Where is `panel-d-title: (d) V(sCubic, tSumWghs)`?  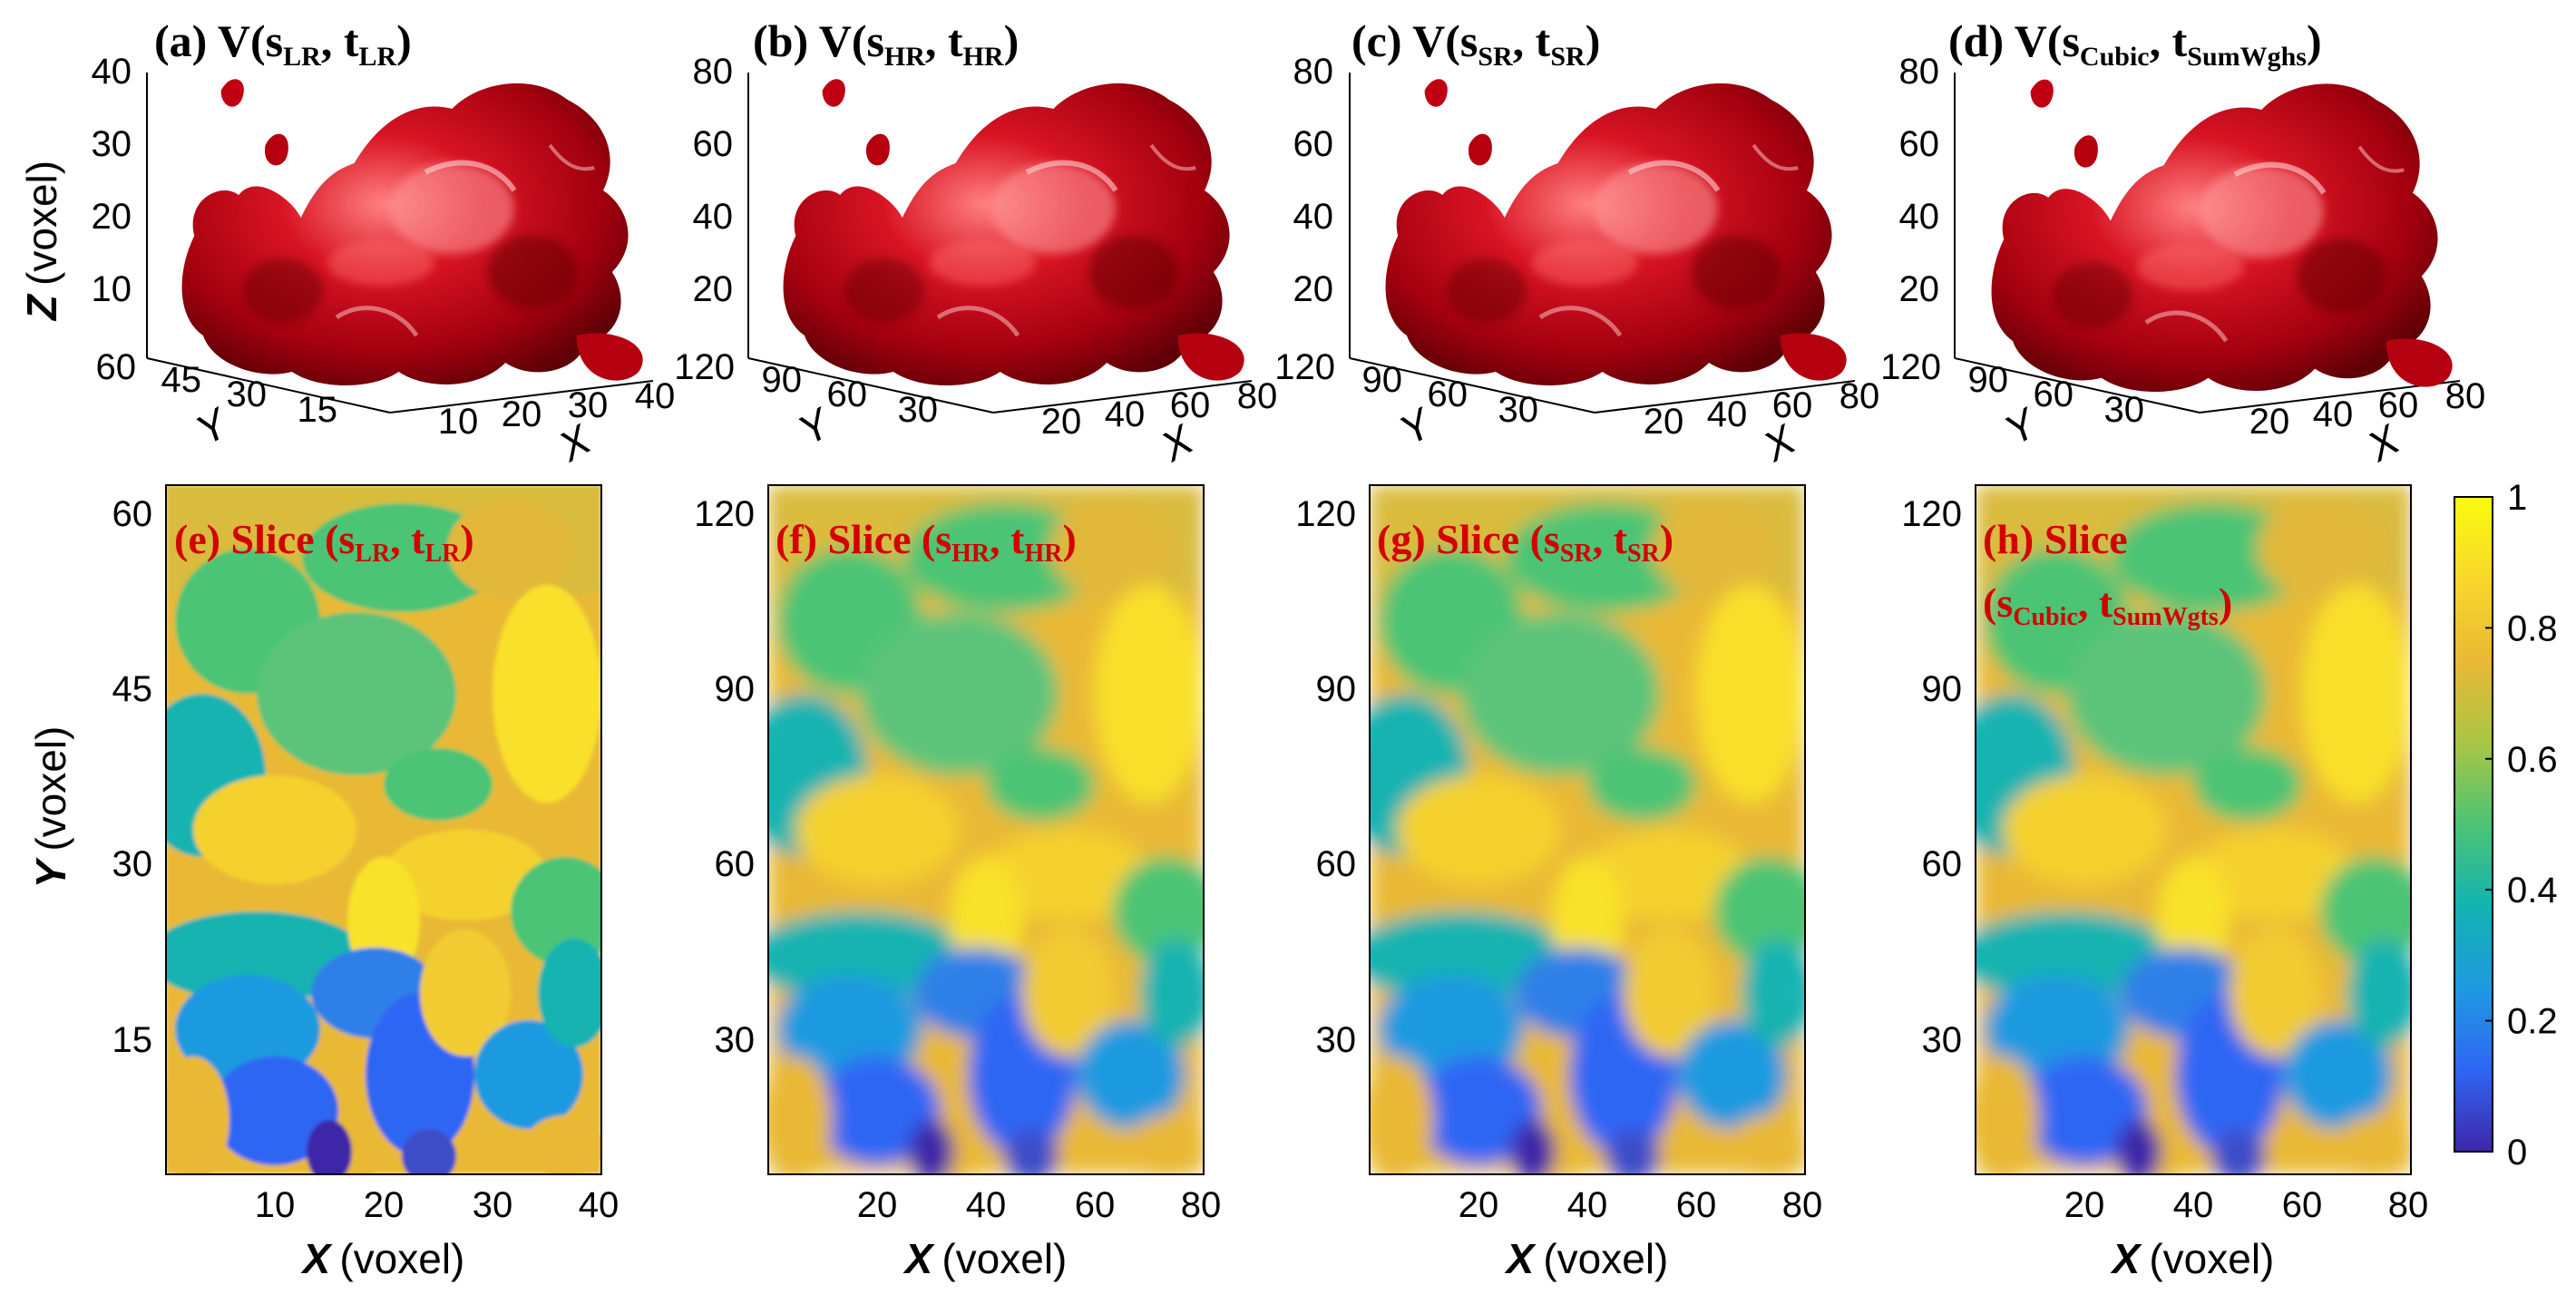
panel-d-title: (d) V(sCubic, tSumWghs) is located at coordinates (2135, 43).